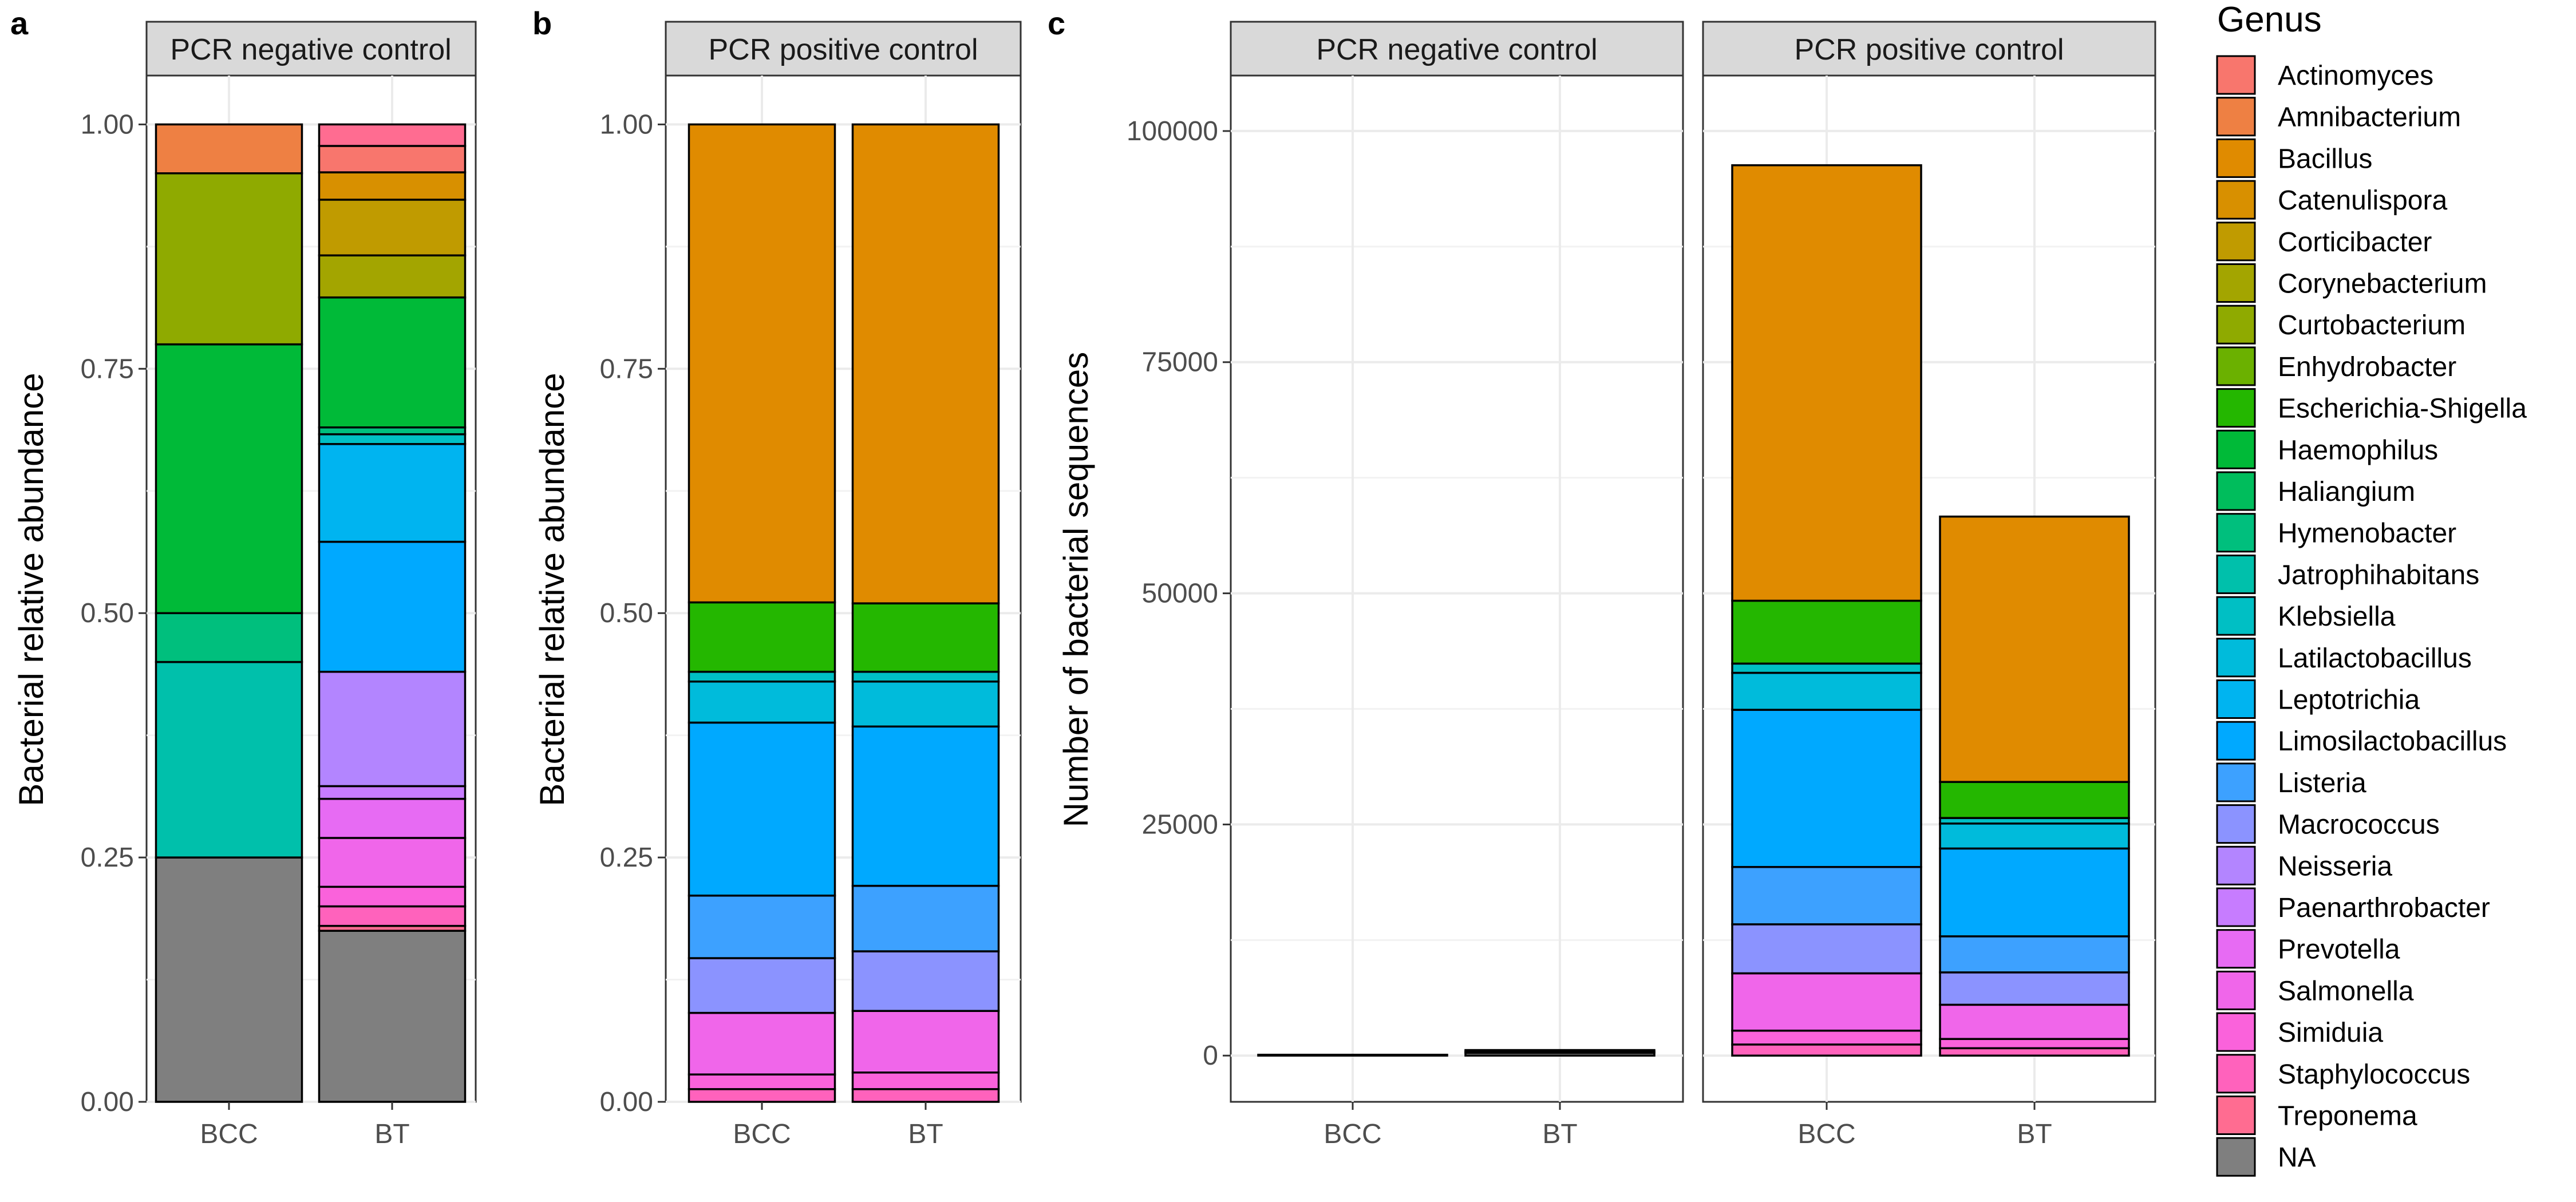 This screenshot has height=1202, width=2576. I want to click on strip-b, so click(843, 49).